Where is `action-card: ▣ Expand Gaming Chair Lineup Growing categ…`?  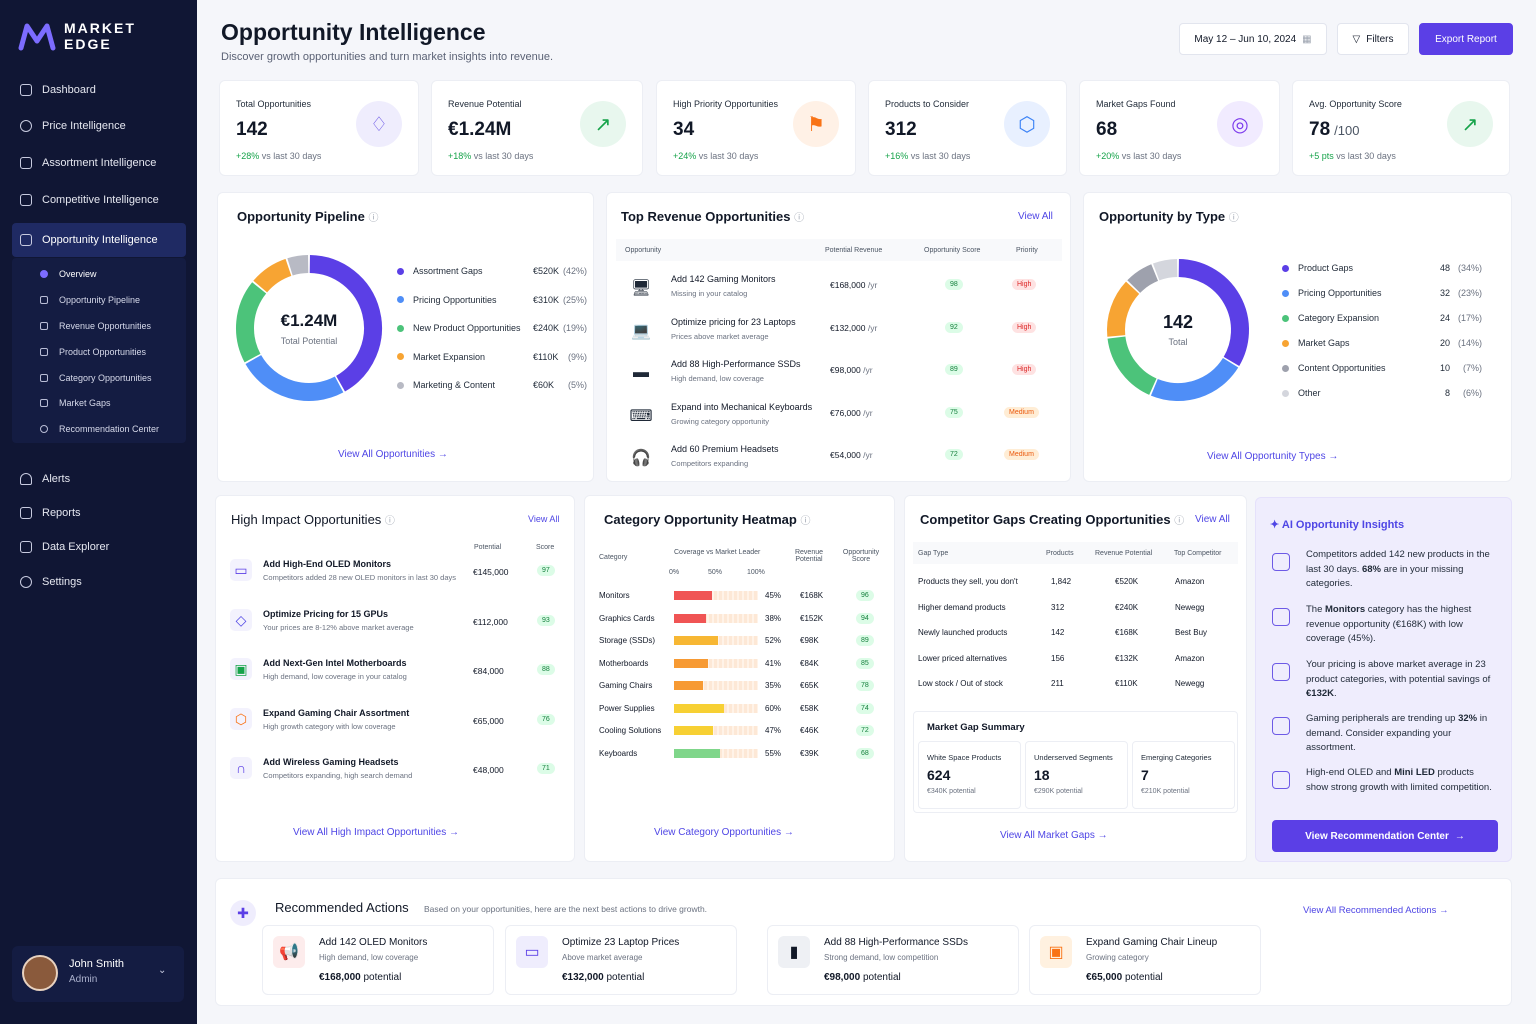 action-card: ▣ Expand Gaming Chair Lineup Growing categ… is located at coordinates (1145, 960).